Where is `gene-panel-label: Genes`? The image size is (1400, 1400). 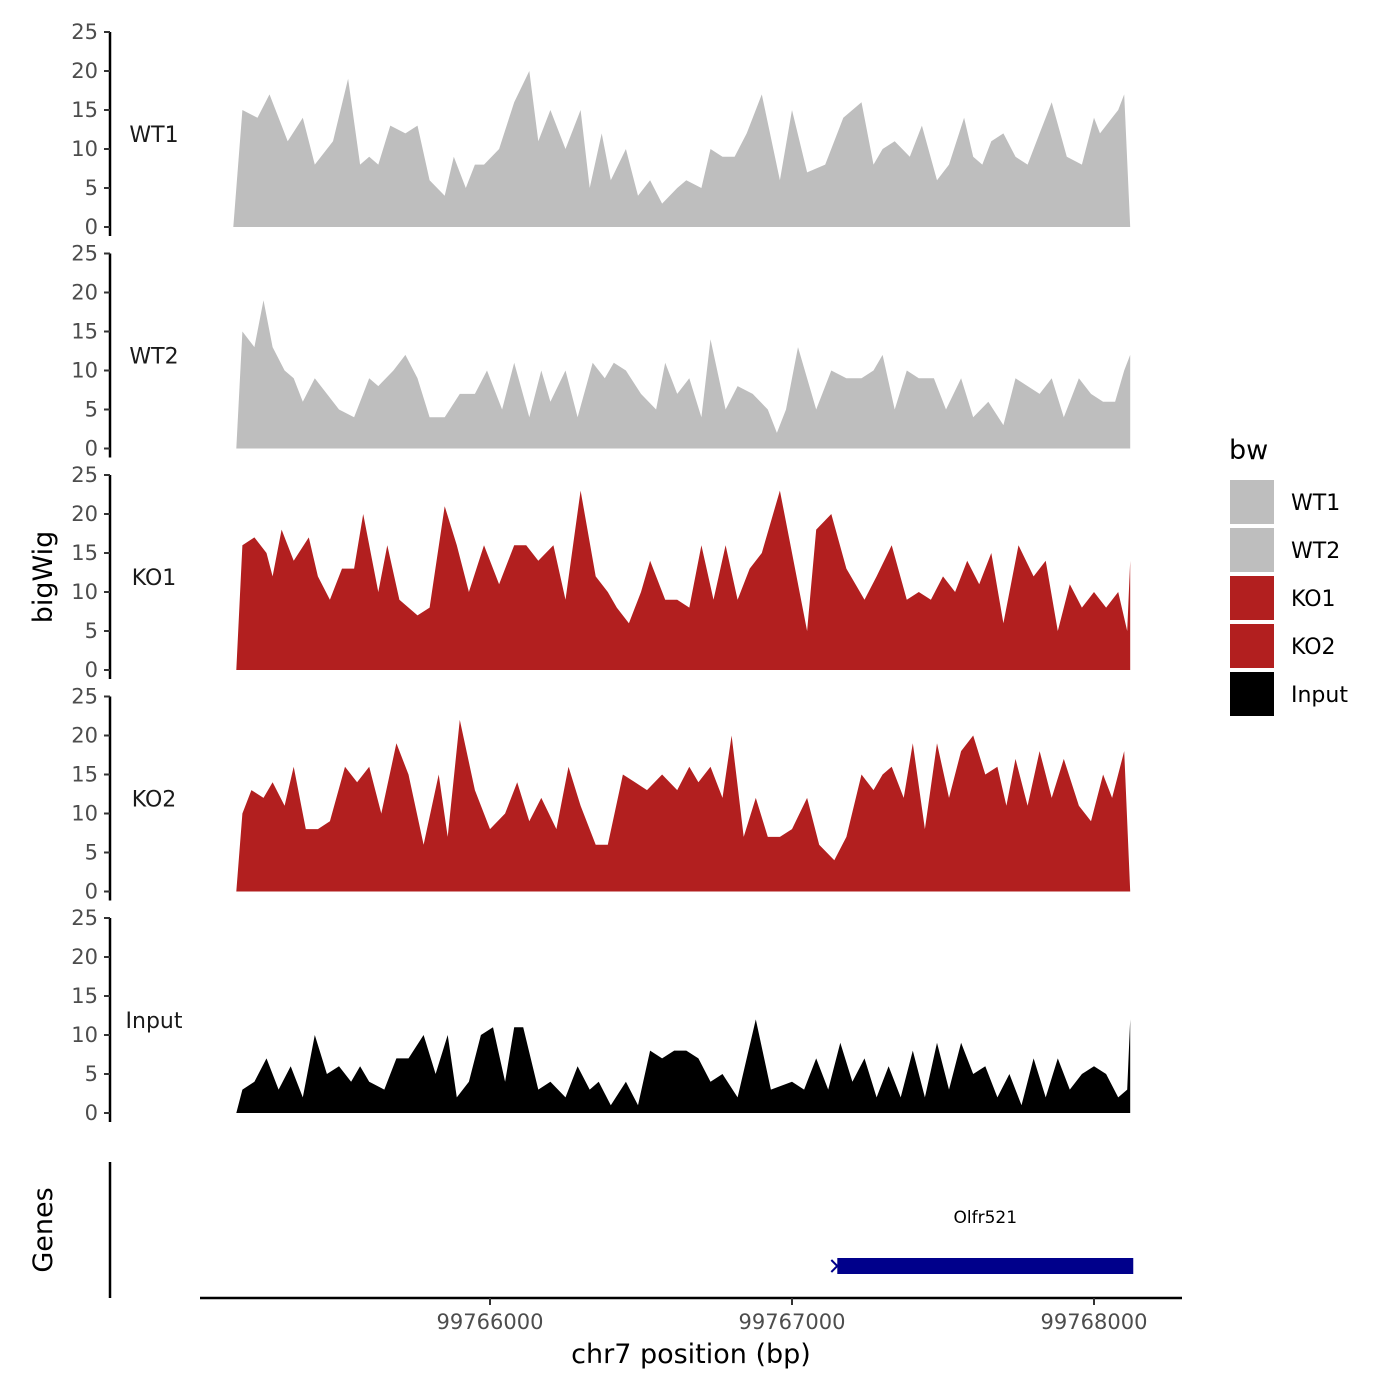 gene-panel-label: Genes is located at coordinates (43, 1229).